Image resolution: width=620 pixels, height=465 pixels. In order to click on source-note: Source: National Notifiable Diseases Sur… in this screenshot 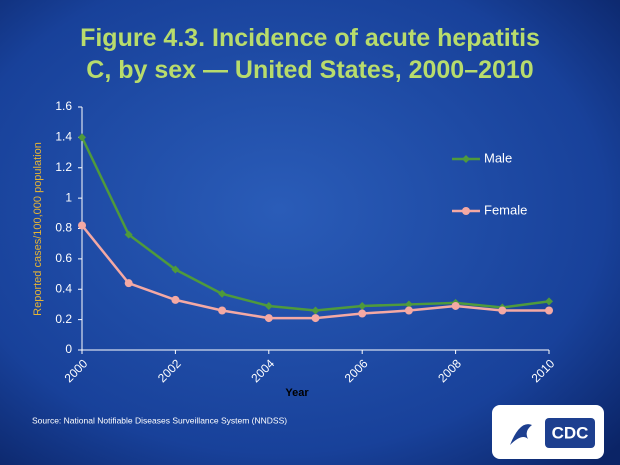, I will do `click(159, 420)`.